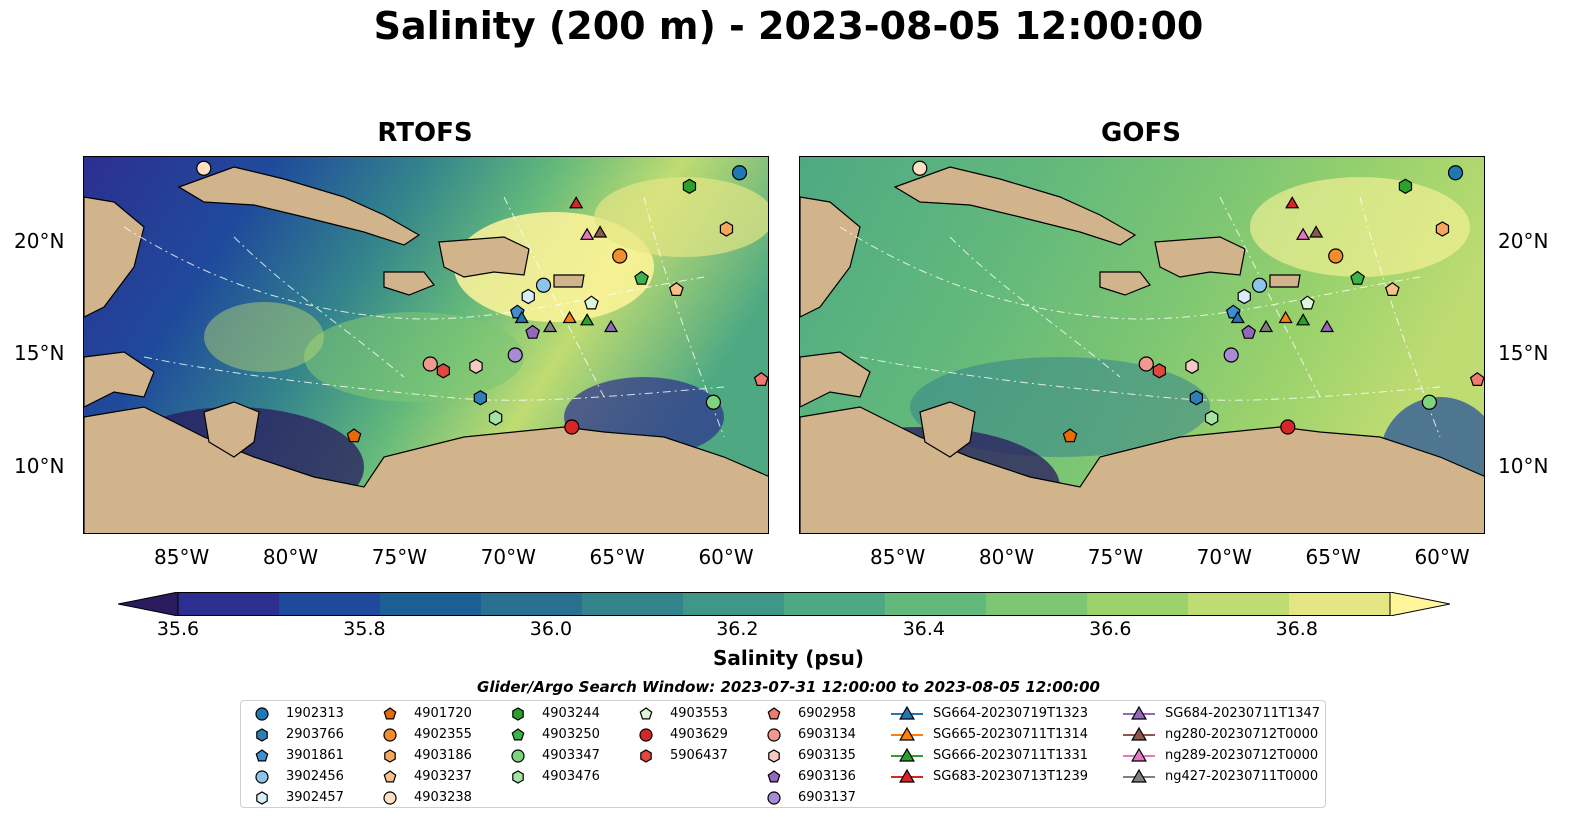  Describe the element at coordinates (1523, 465) in the screenshot. I see `lat-tick-label-right: 10°N` at that location.